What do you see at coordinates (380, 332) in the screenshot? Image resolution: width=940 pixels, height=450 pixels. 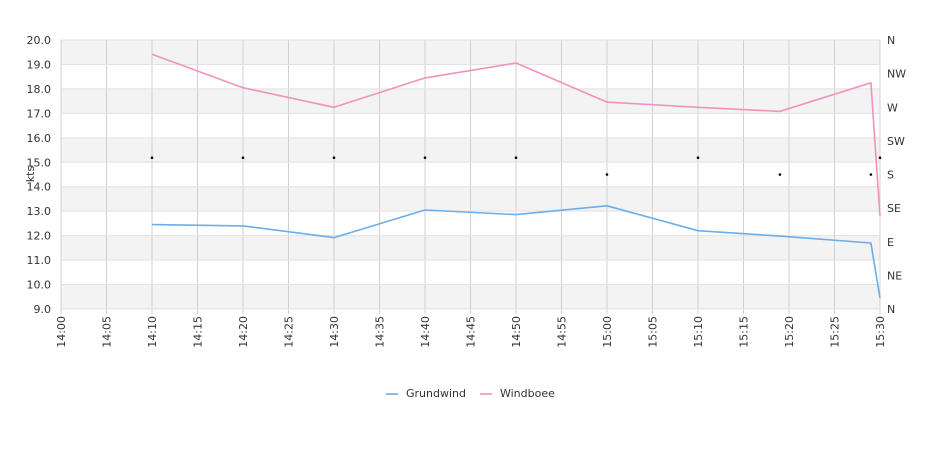 I see `x-tick-label: 14:35` at bounding box center [380, 332].